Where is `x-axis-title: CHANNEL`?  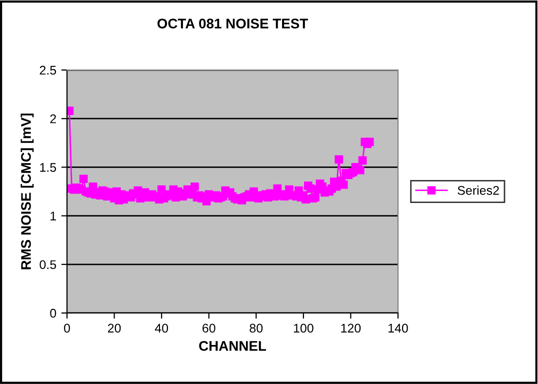 x-axis-title: CHANNEL is located at coordinates (232, 345).